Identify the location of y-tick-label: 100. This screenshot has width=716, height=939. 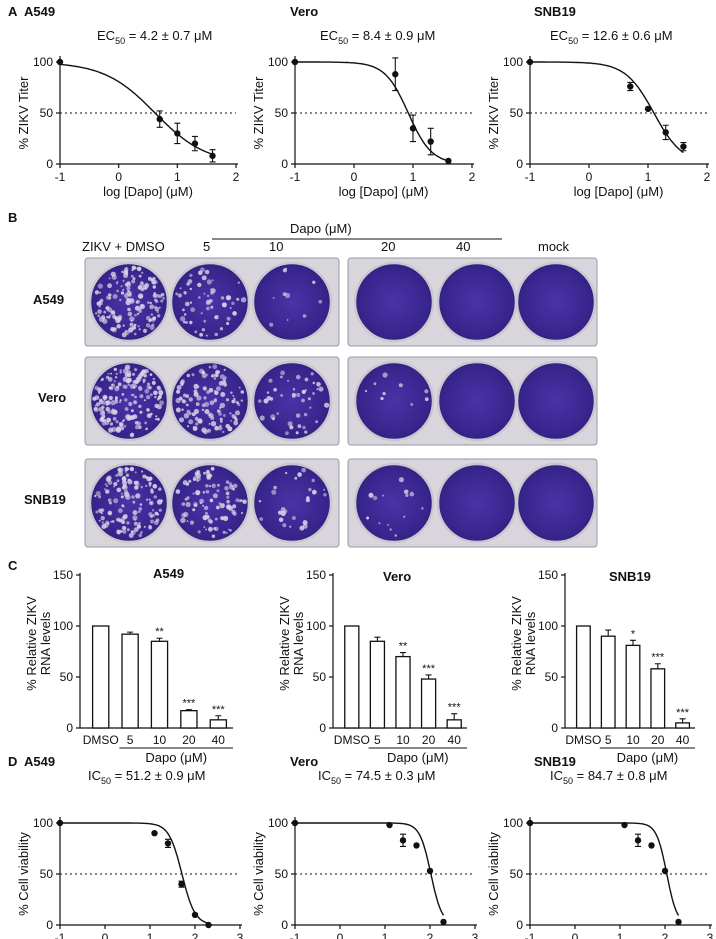
(43, 62).